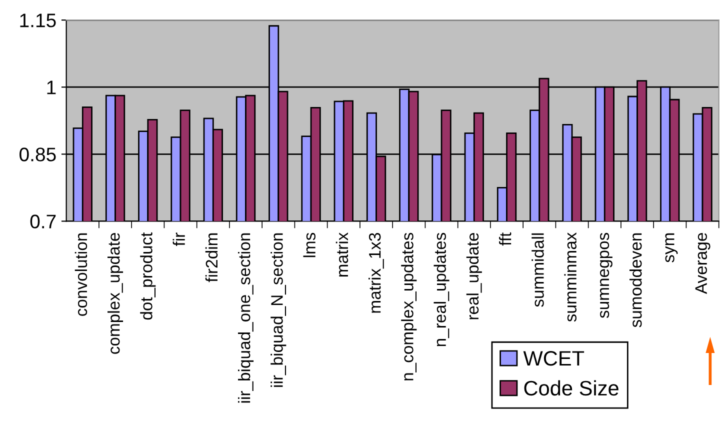 Image resolution: width=721 pixels, height=427 pixels. I want to click on x-tick-label: fft, so click(505, 239).